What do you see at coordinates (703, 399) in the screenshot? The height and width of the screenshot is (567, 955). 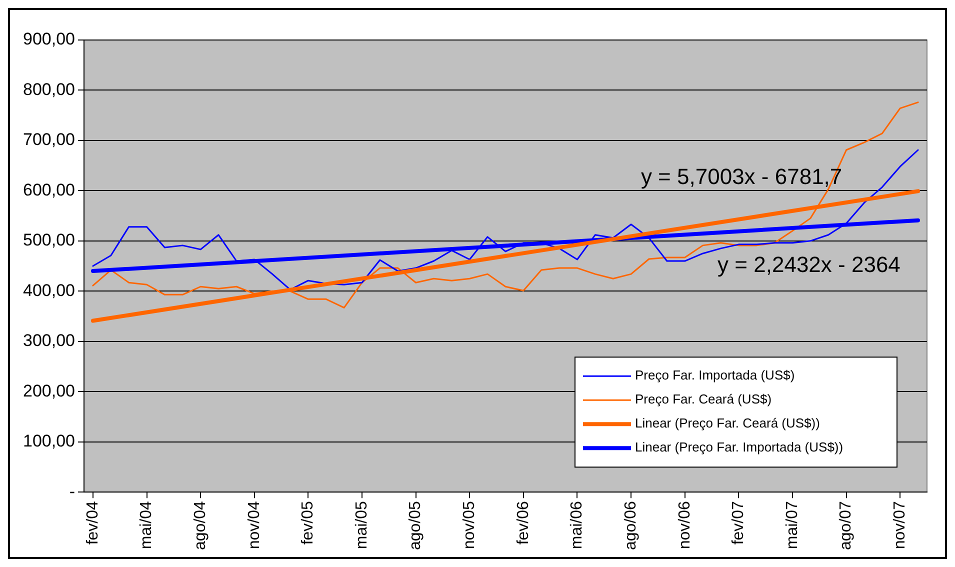 I see `legend-label: Preço Far. Ceará (US$)` at bounding box center [703, 399].